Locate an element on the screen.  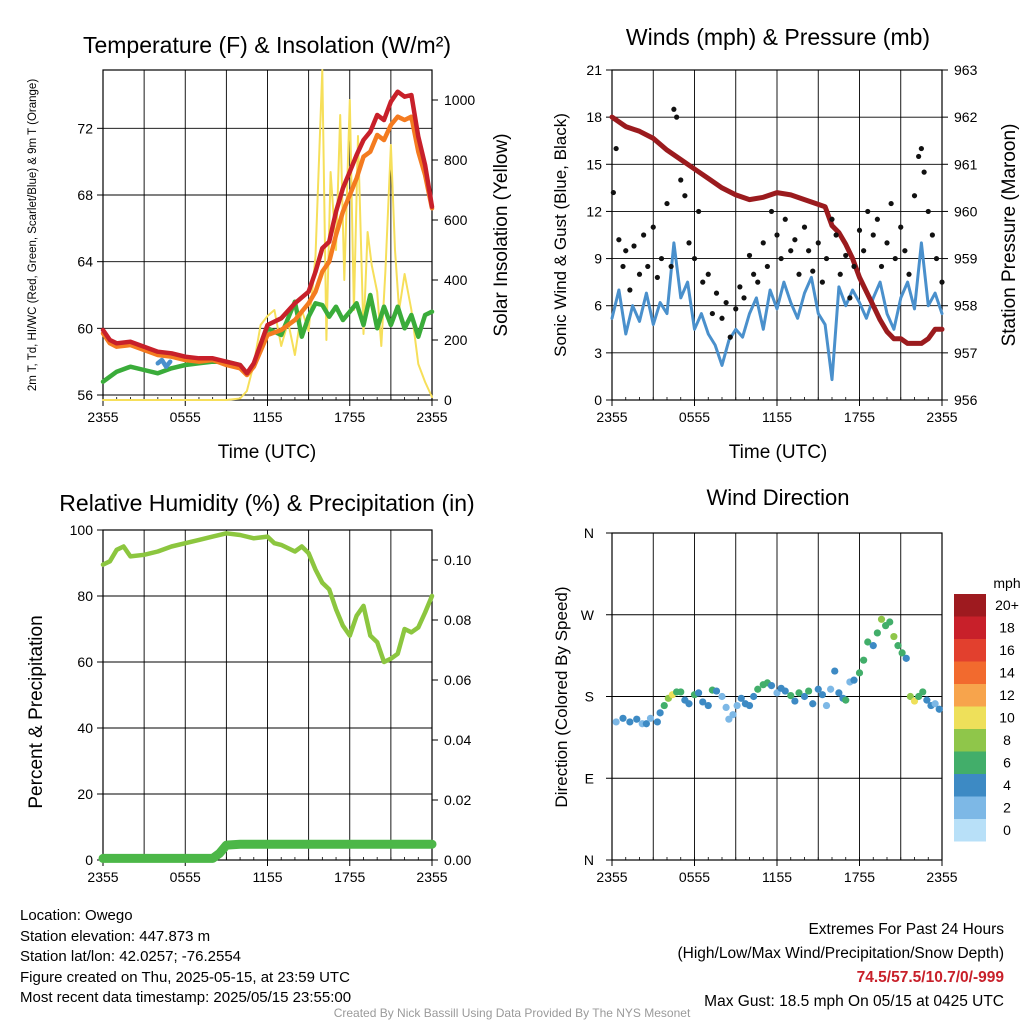
panel4-xtick-label: 1755 is located at coordinates (859, 877).